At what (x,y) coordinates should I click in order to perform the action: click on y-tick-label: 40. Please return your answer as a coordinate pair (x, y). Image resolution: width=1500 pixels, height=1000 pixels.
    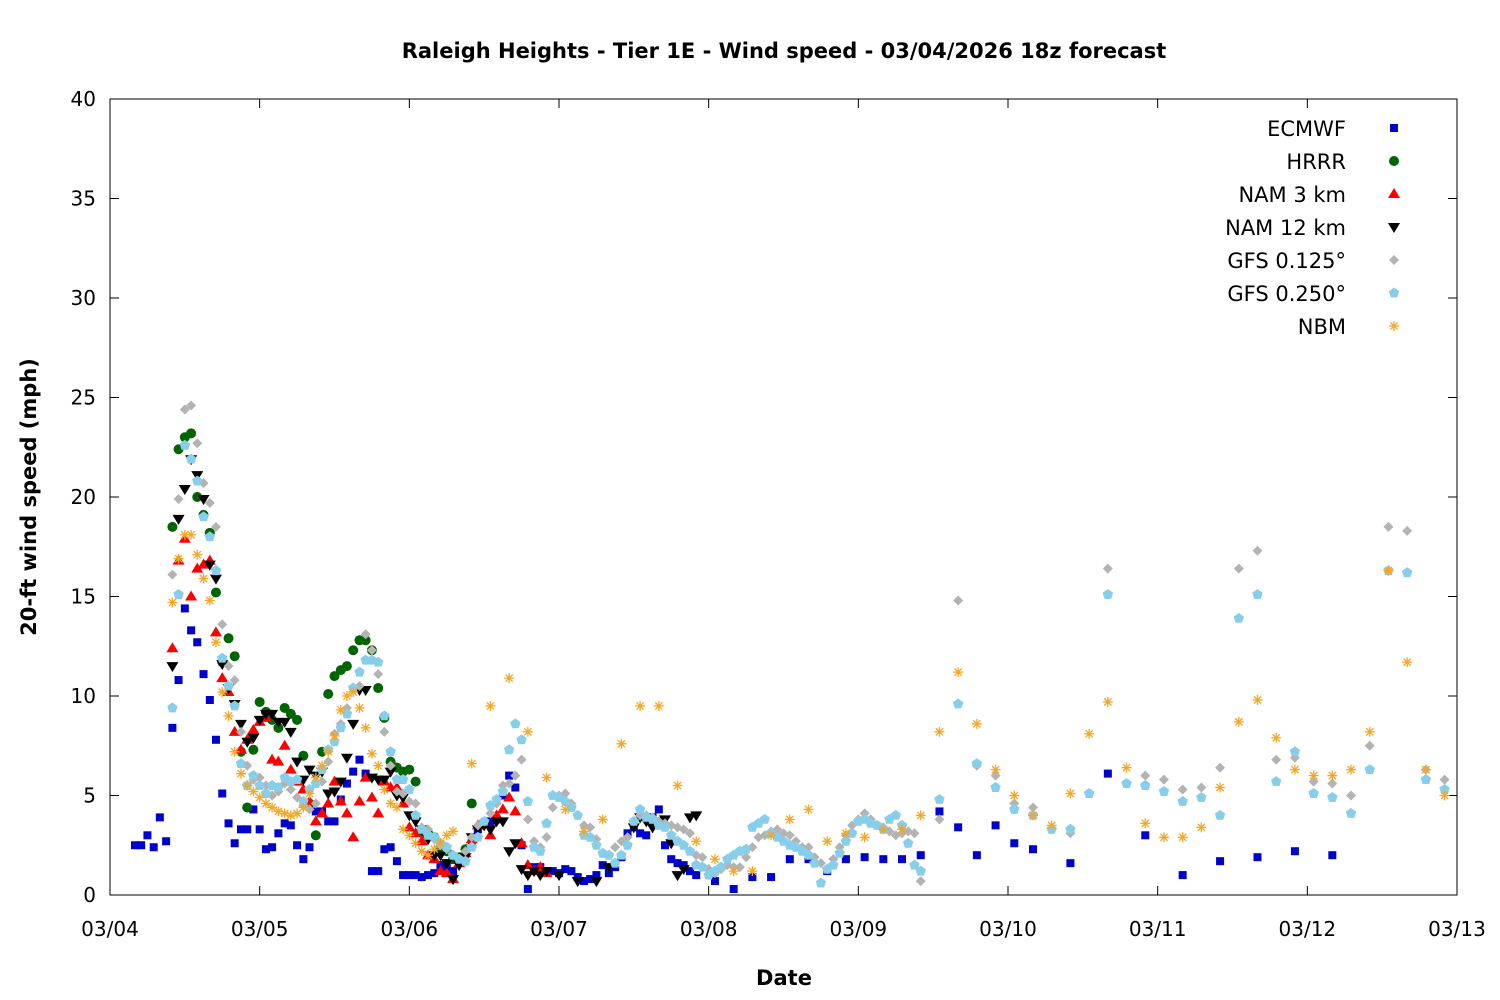
    Looking at the image, I should click on (83, 99).